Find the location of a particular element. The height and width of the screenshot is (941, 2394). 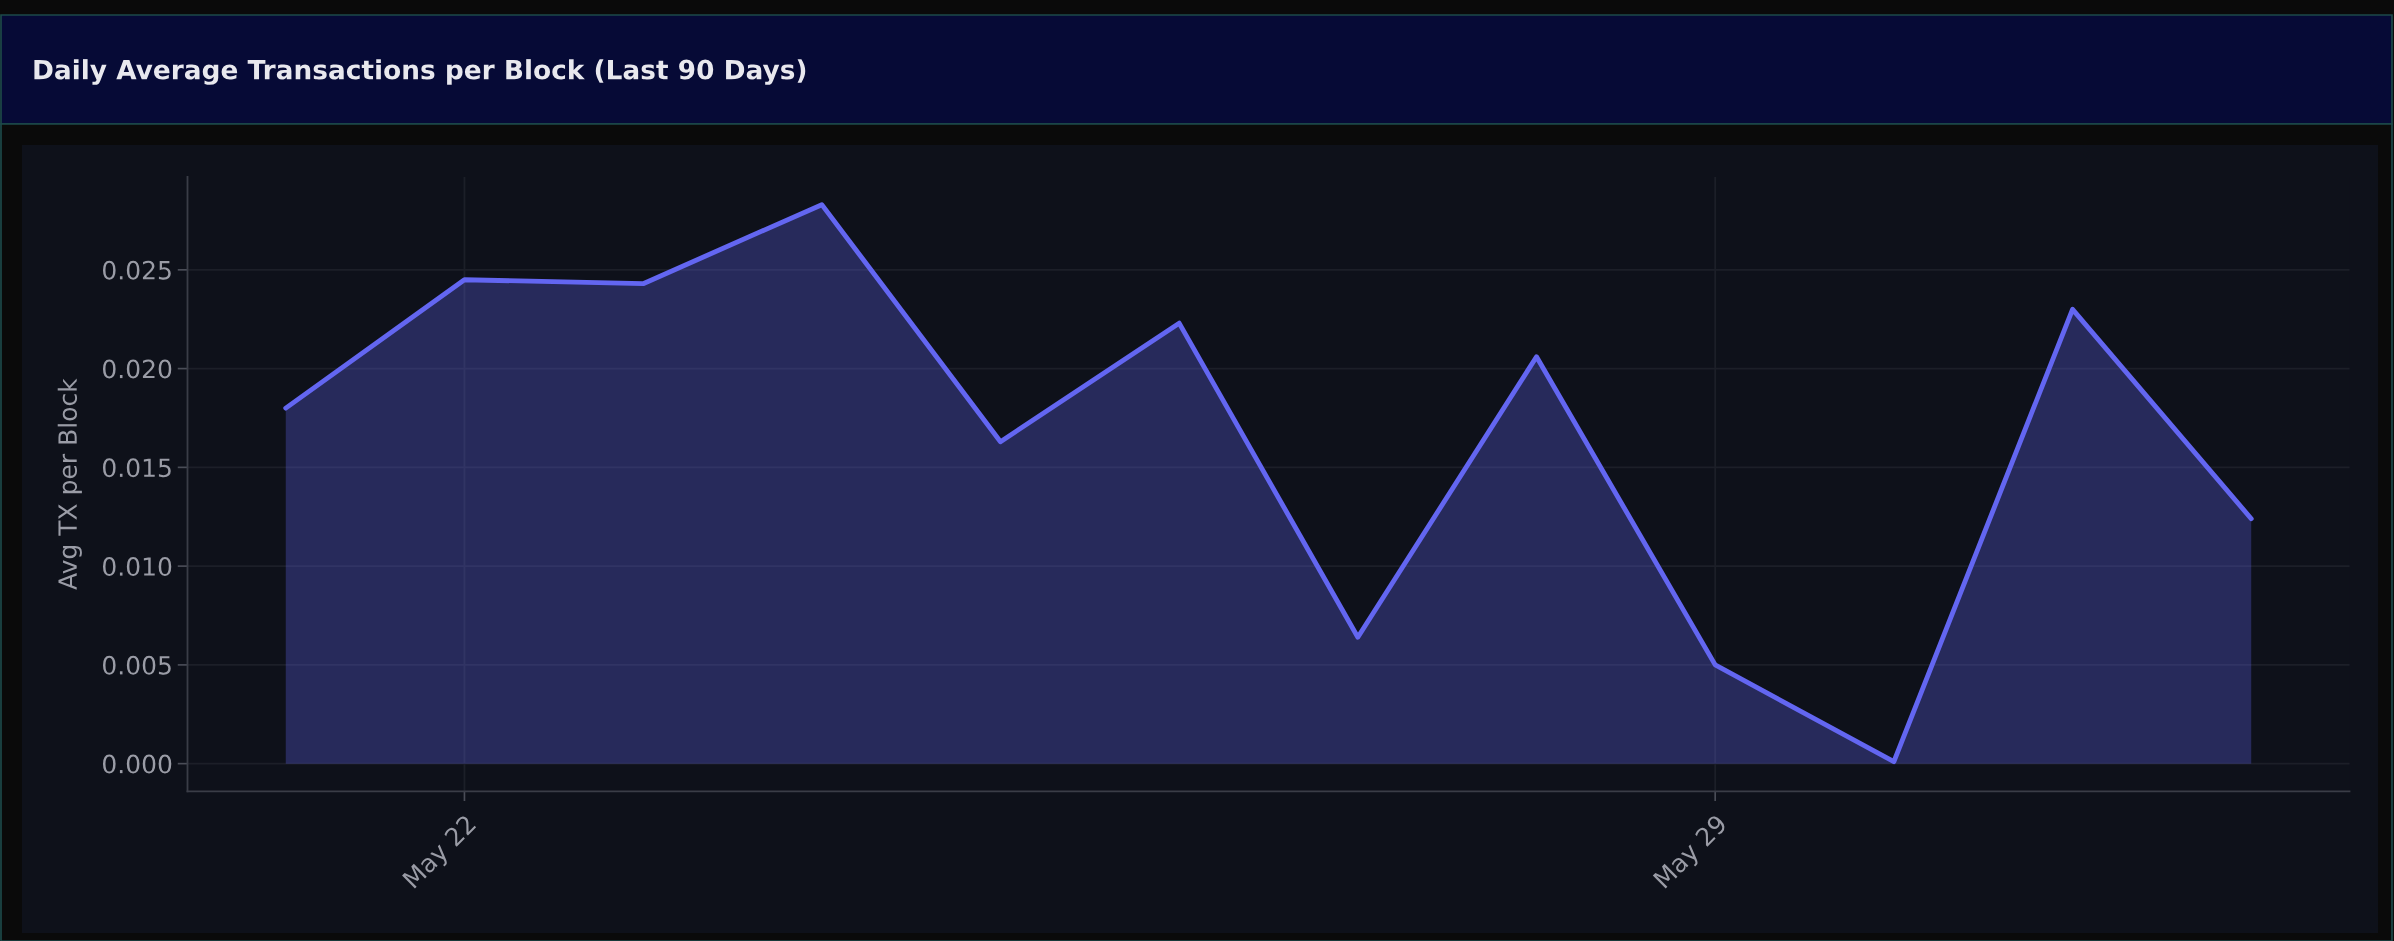

chart-title: Daily Average Transactions per Block (Last 90 Days) is located at coordinates (420, 72).